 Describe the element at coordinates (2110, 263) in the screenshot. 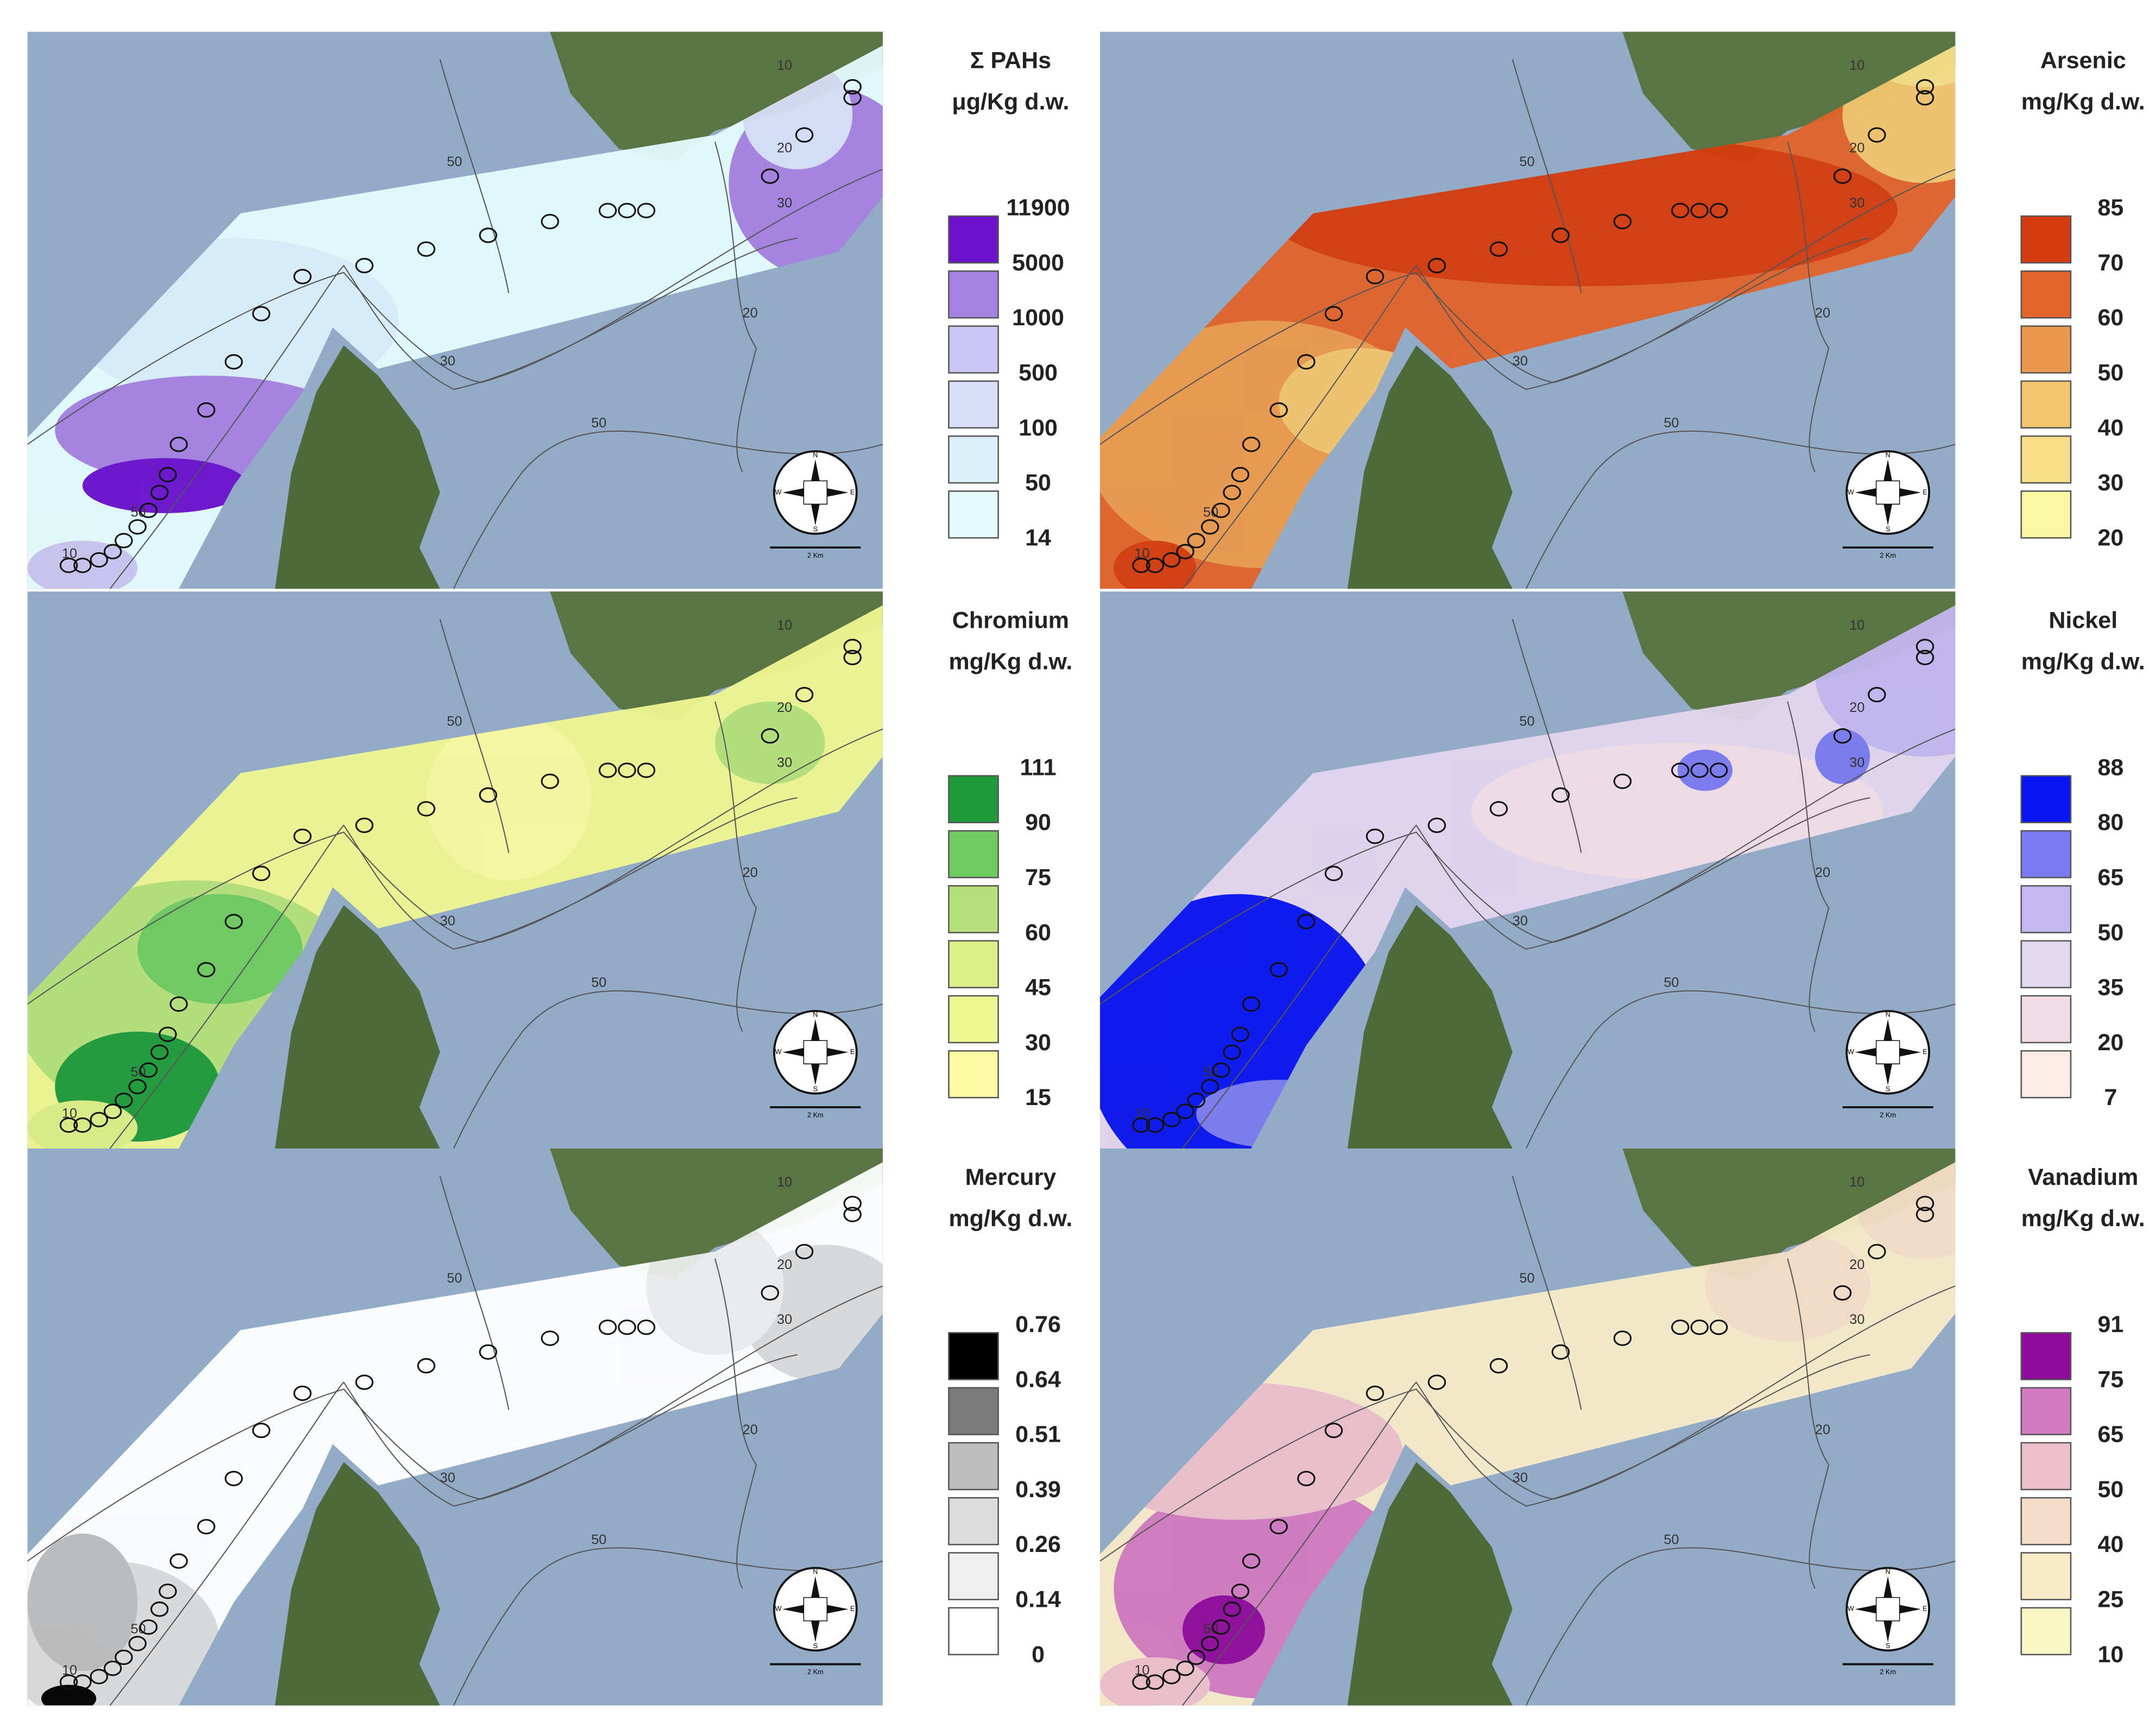

I see `legend-break: 70` at that location.